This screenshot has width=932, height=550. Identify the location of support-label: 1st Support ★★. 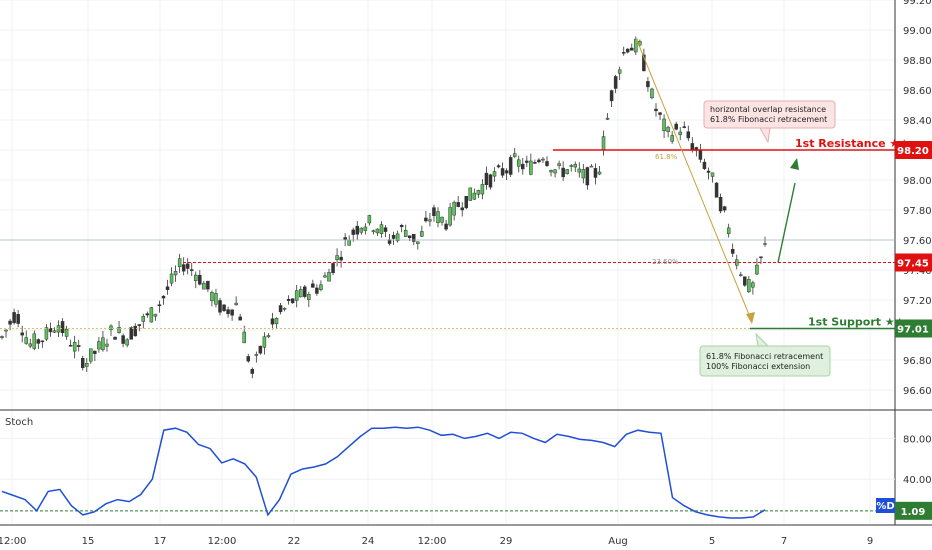
(856, 322).